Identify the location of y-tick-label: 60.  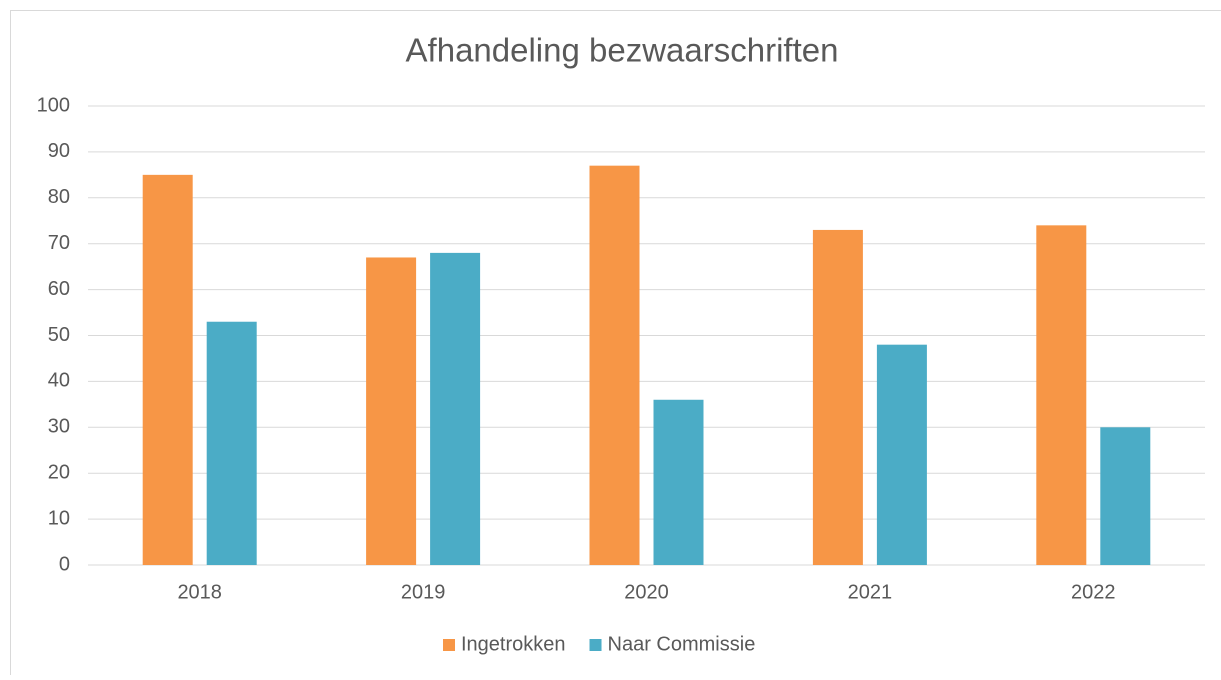
(59, 289).